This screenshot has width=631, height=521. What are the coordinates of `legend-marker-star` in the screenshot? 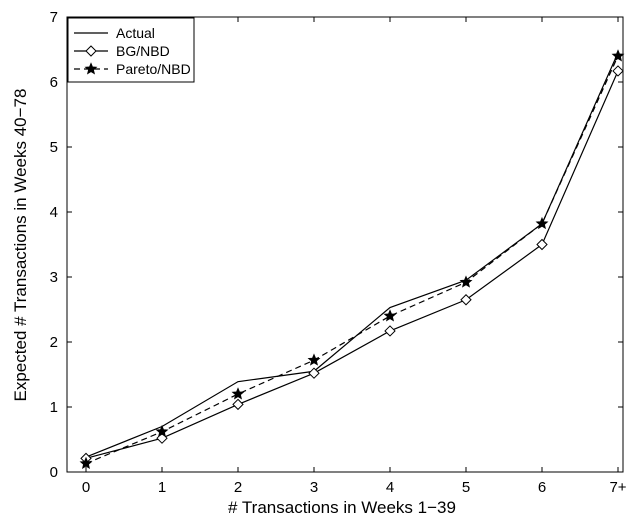 It's located at (91, 68).